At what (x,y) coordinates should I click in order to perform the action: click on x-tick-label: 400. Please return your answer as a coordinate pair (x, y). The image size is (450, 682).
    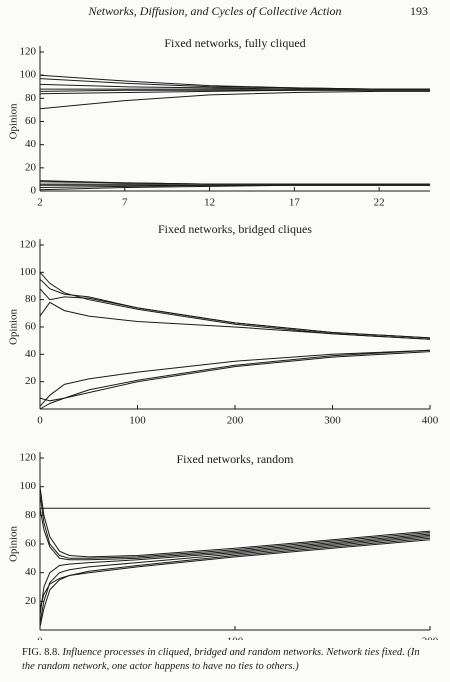
    Looking at the image, I should click on (430, 421).